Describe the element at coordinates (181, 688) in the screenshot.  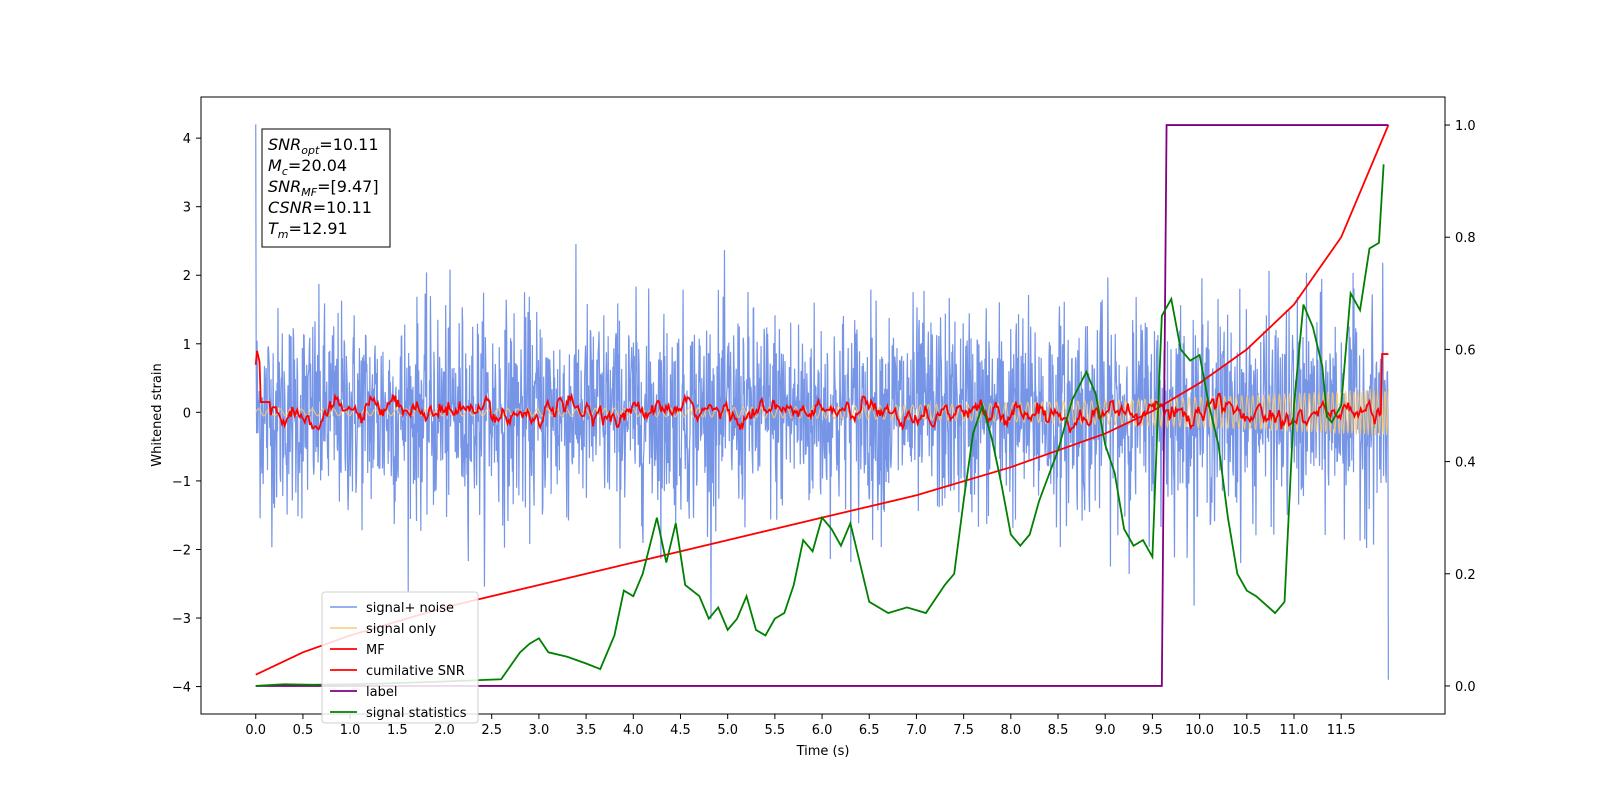
I see `y-tick-label: −4` at that location.